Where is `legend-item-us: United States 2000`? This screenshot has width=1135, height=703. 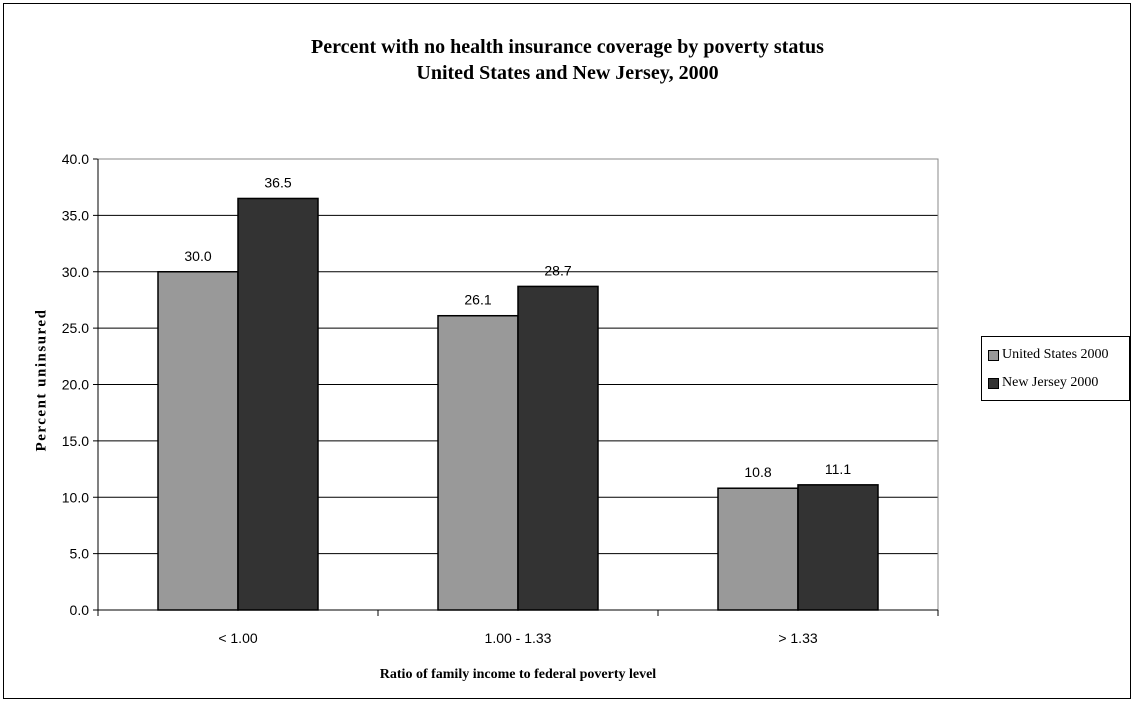 legend-item-us: United States 2000 is located at coordinates (1048, 355).